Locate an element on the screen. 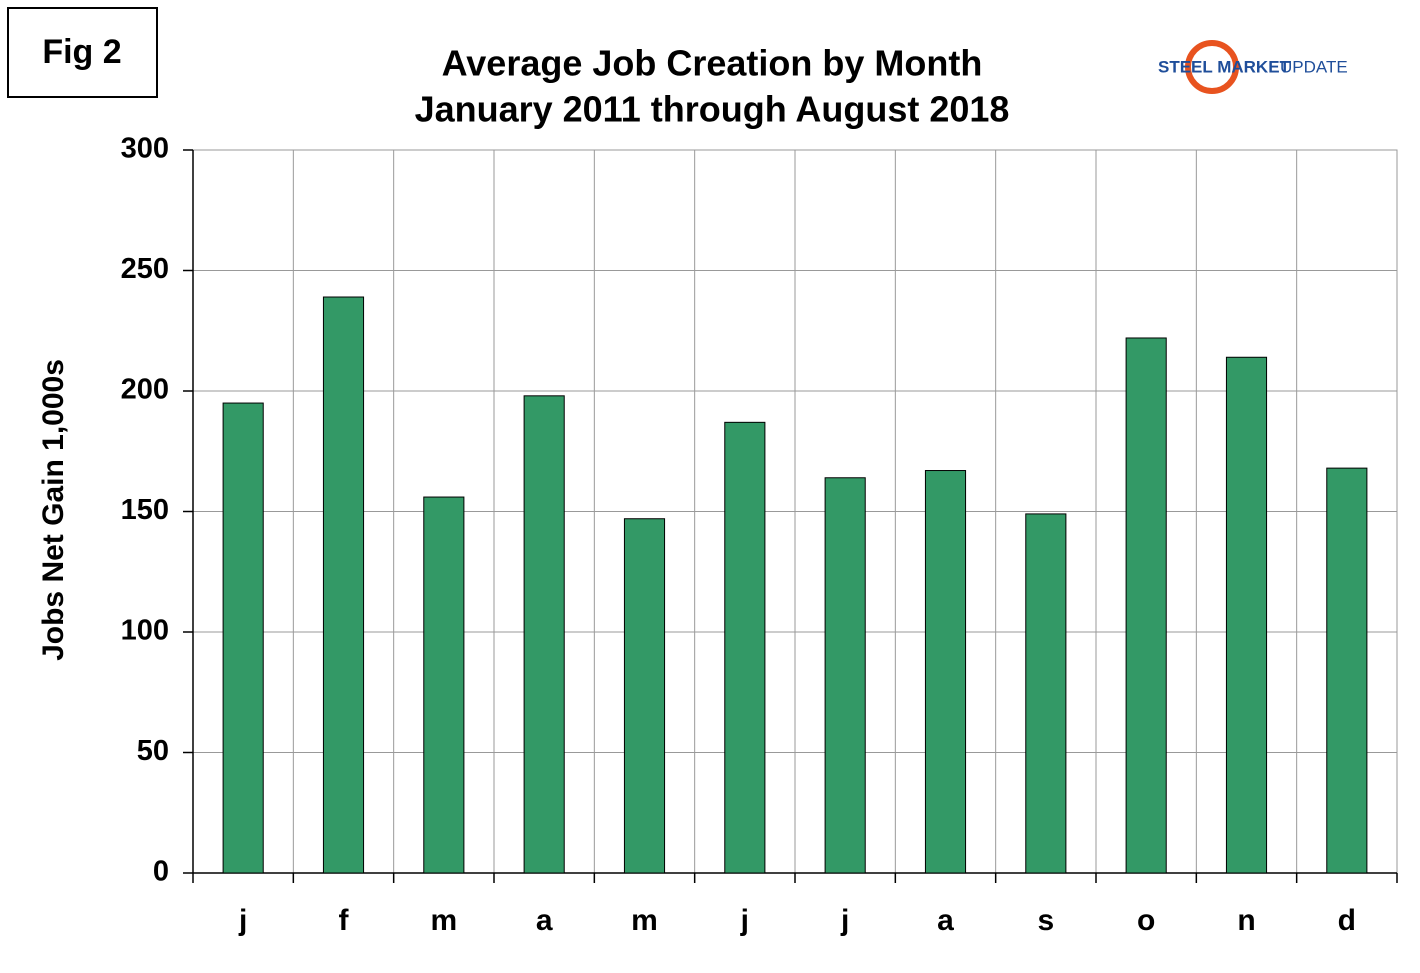 This screenshot has width=1420, height=973. figure-badge is located at coordinates (82, 52).